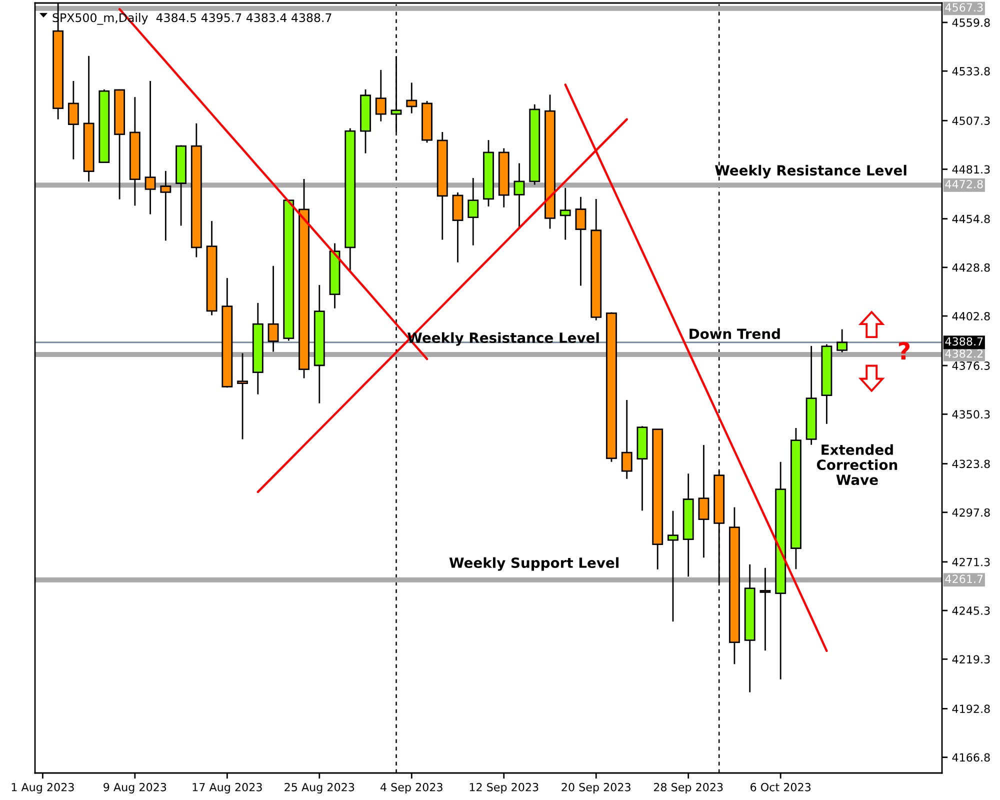  Describe the element at coordinates (964, 7) in the screenshot. I see `ref-line-label: 4567.3` at that location.